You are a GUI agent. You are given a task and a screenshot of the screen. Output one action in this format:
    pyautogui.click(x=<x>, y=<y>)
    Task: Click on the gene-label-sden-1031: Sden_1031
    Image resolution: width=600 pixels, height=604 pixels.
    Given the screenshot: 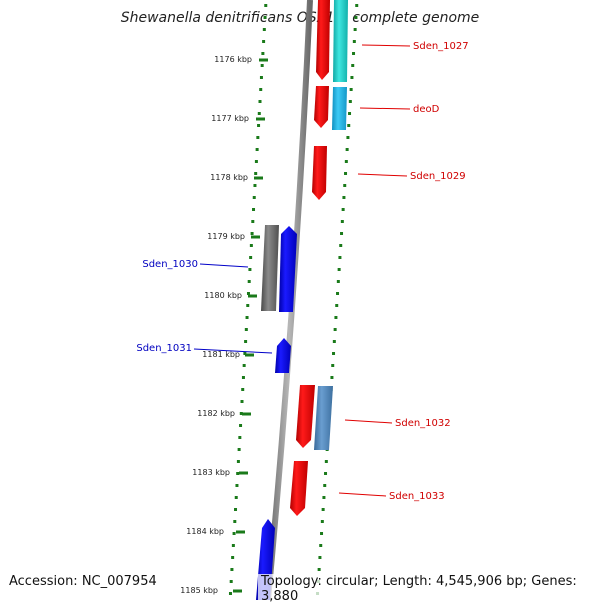 What is the action you would take?
    pyautogui.click(x=164, y=348)
    